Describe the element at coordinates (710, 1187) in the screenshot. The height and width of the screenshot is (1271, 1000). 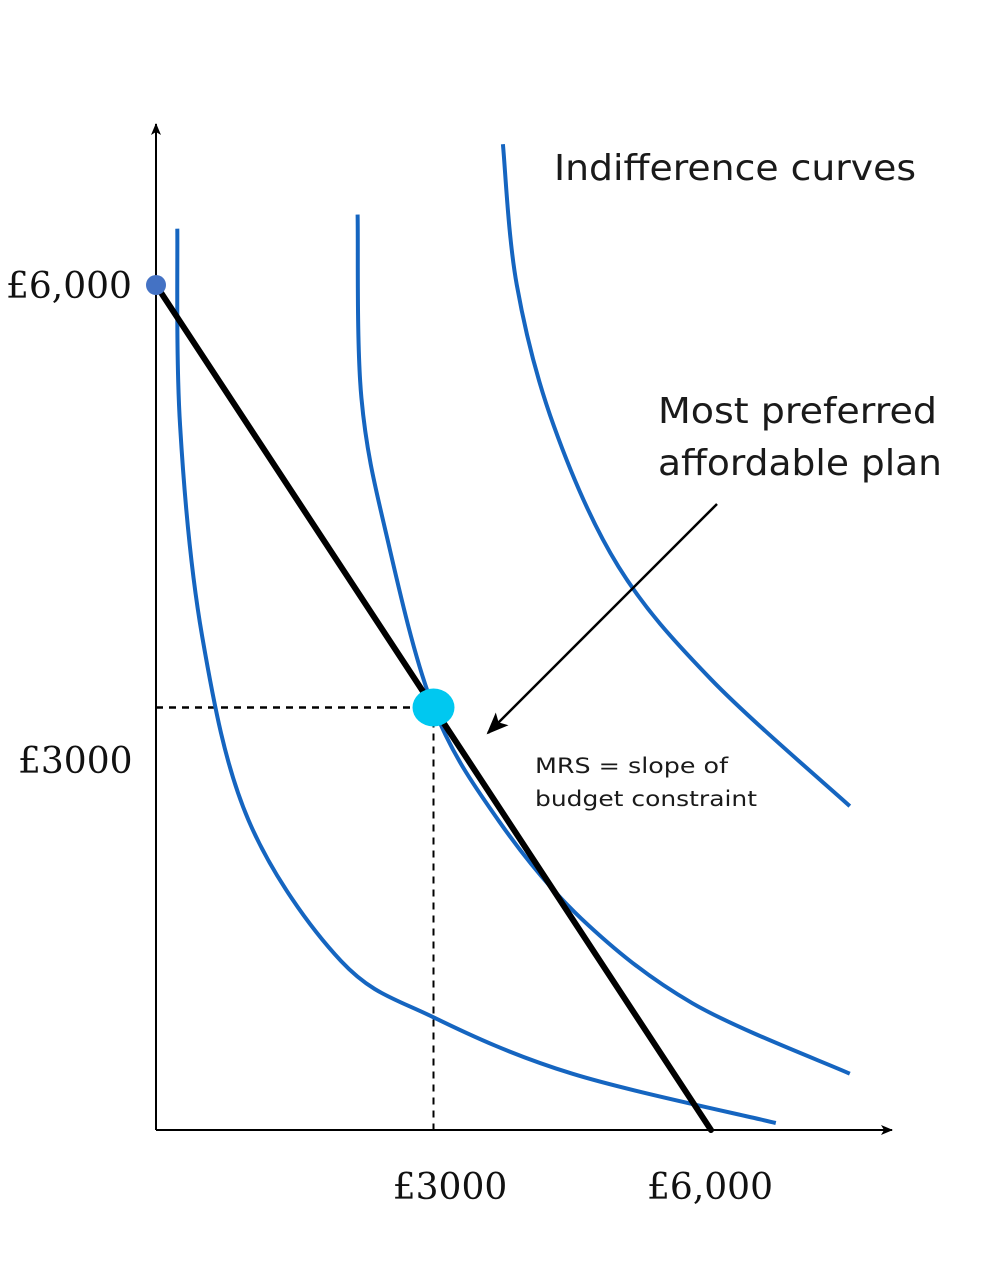
I see `x-tick-label-6000: £6,000` at that location.